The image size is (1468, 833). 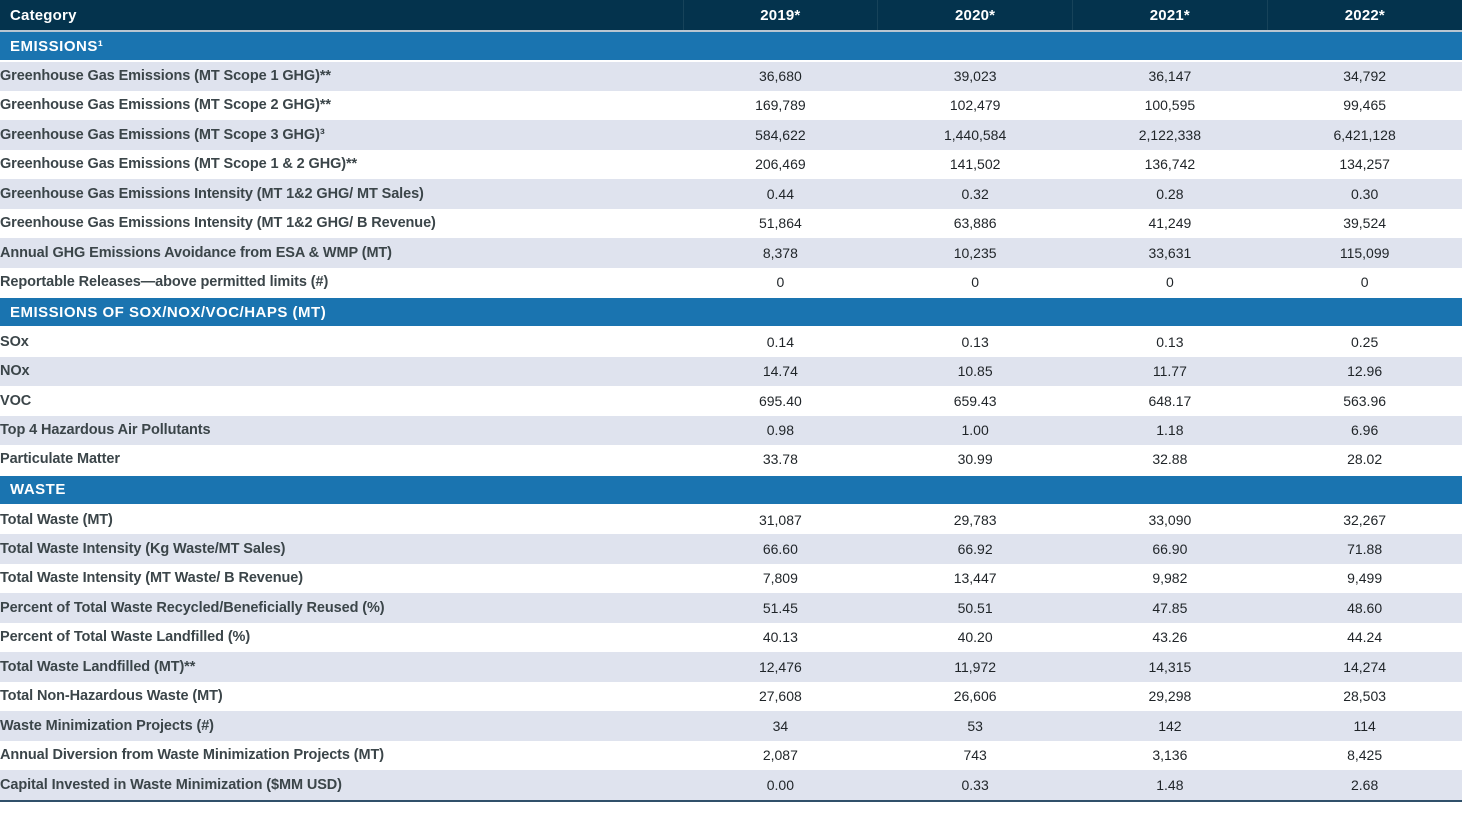 I want to click on cell-value: 33,090, so click(x=1170, y=519).